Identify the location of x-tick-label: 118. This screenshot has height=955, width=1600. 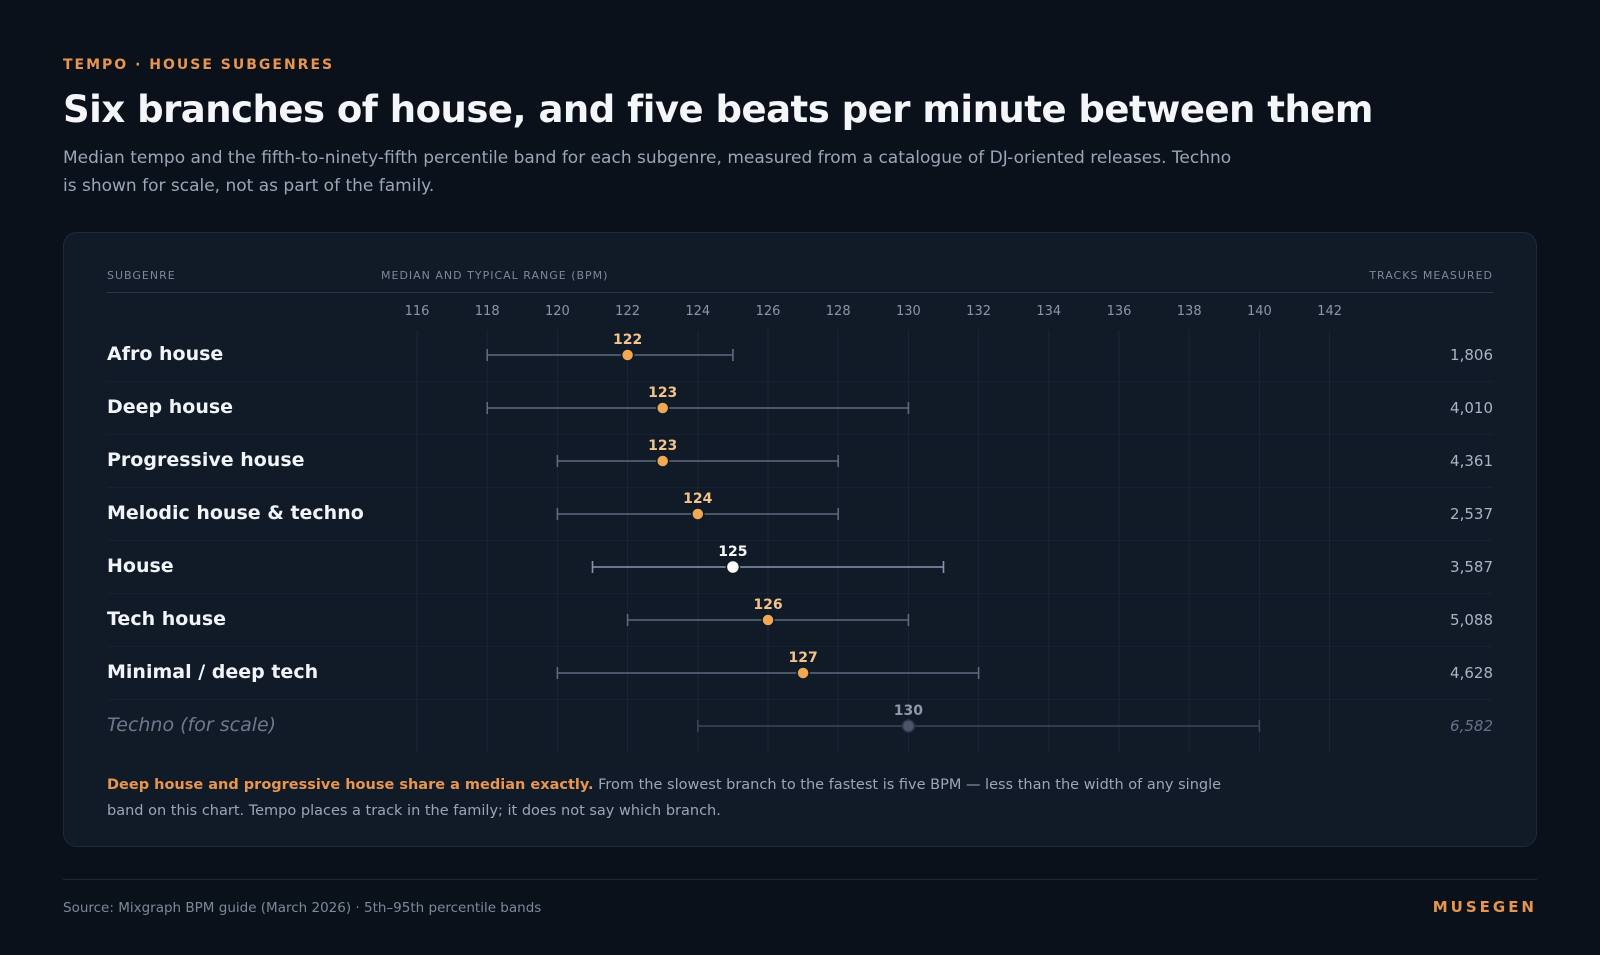
(487, 311).